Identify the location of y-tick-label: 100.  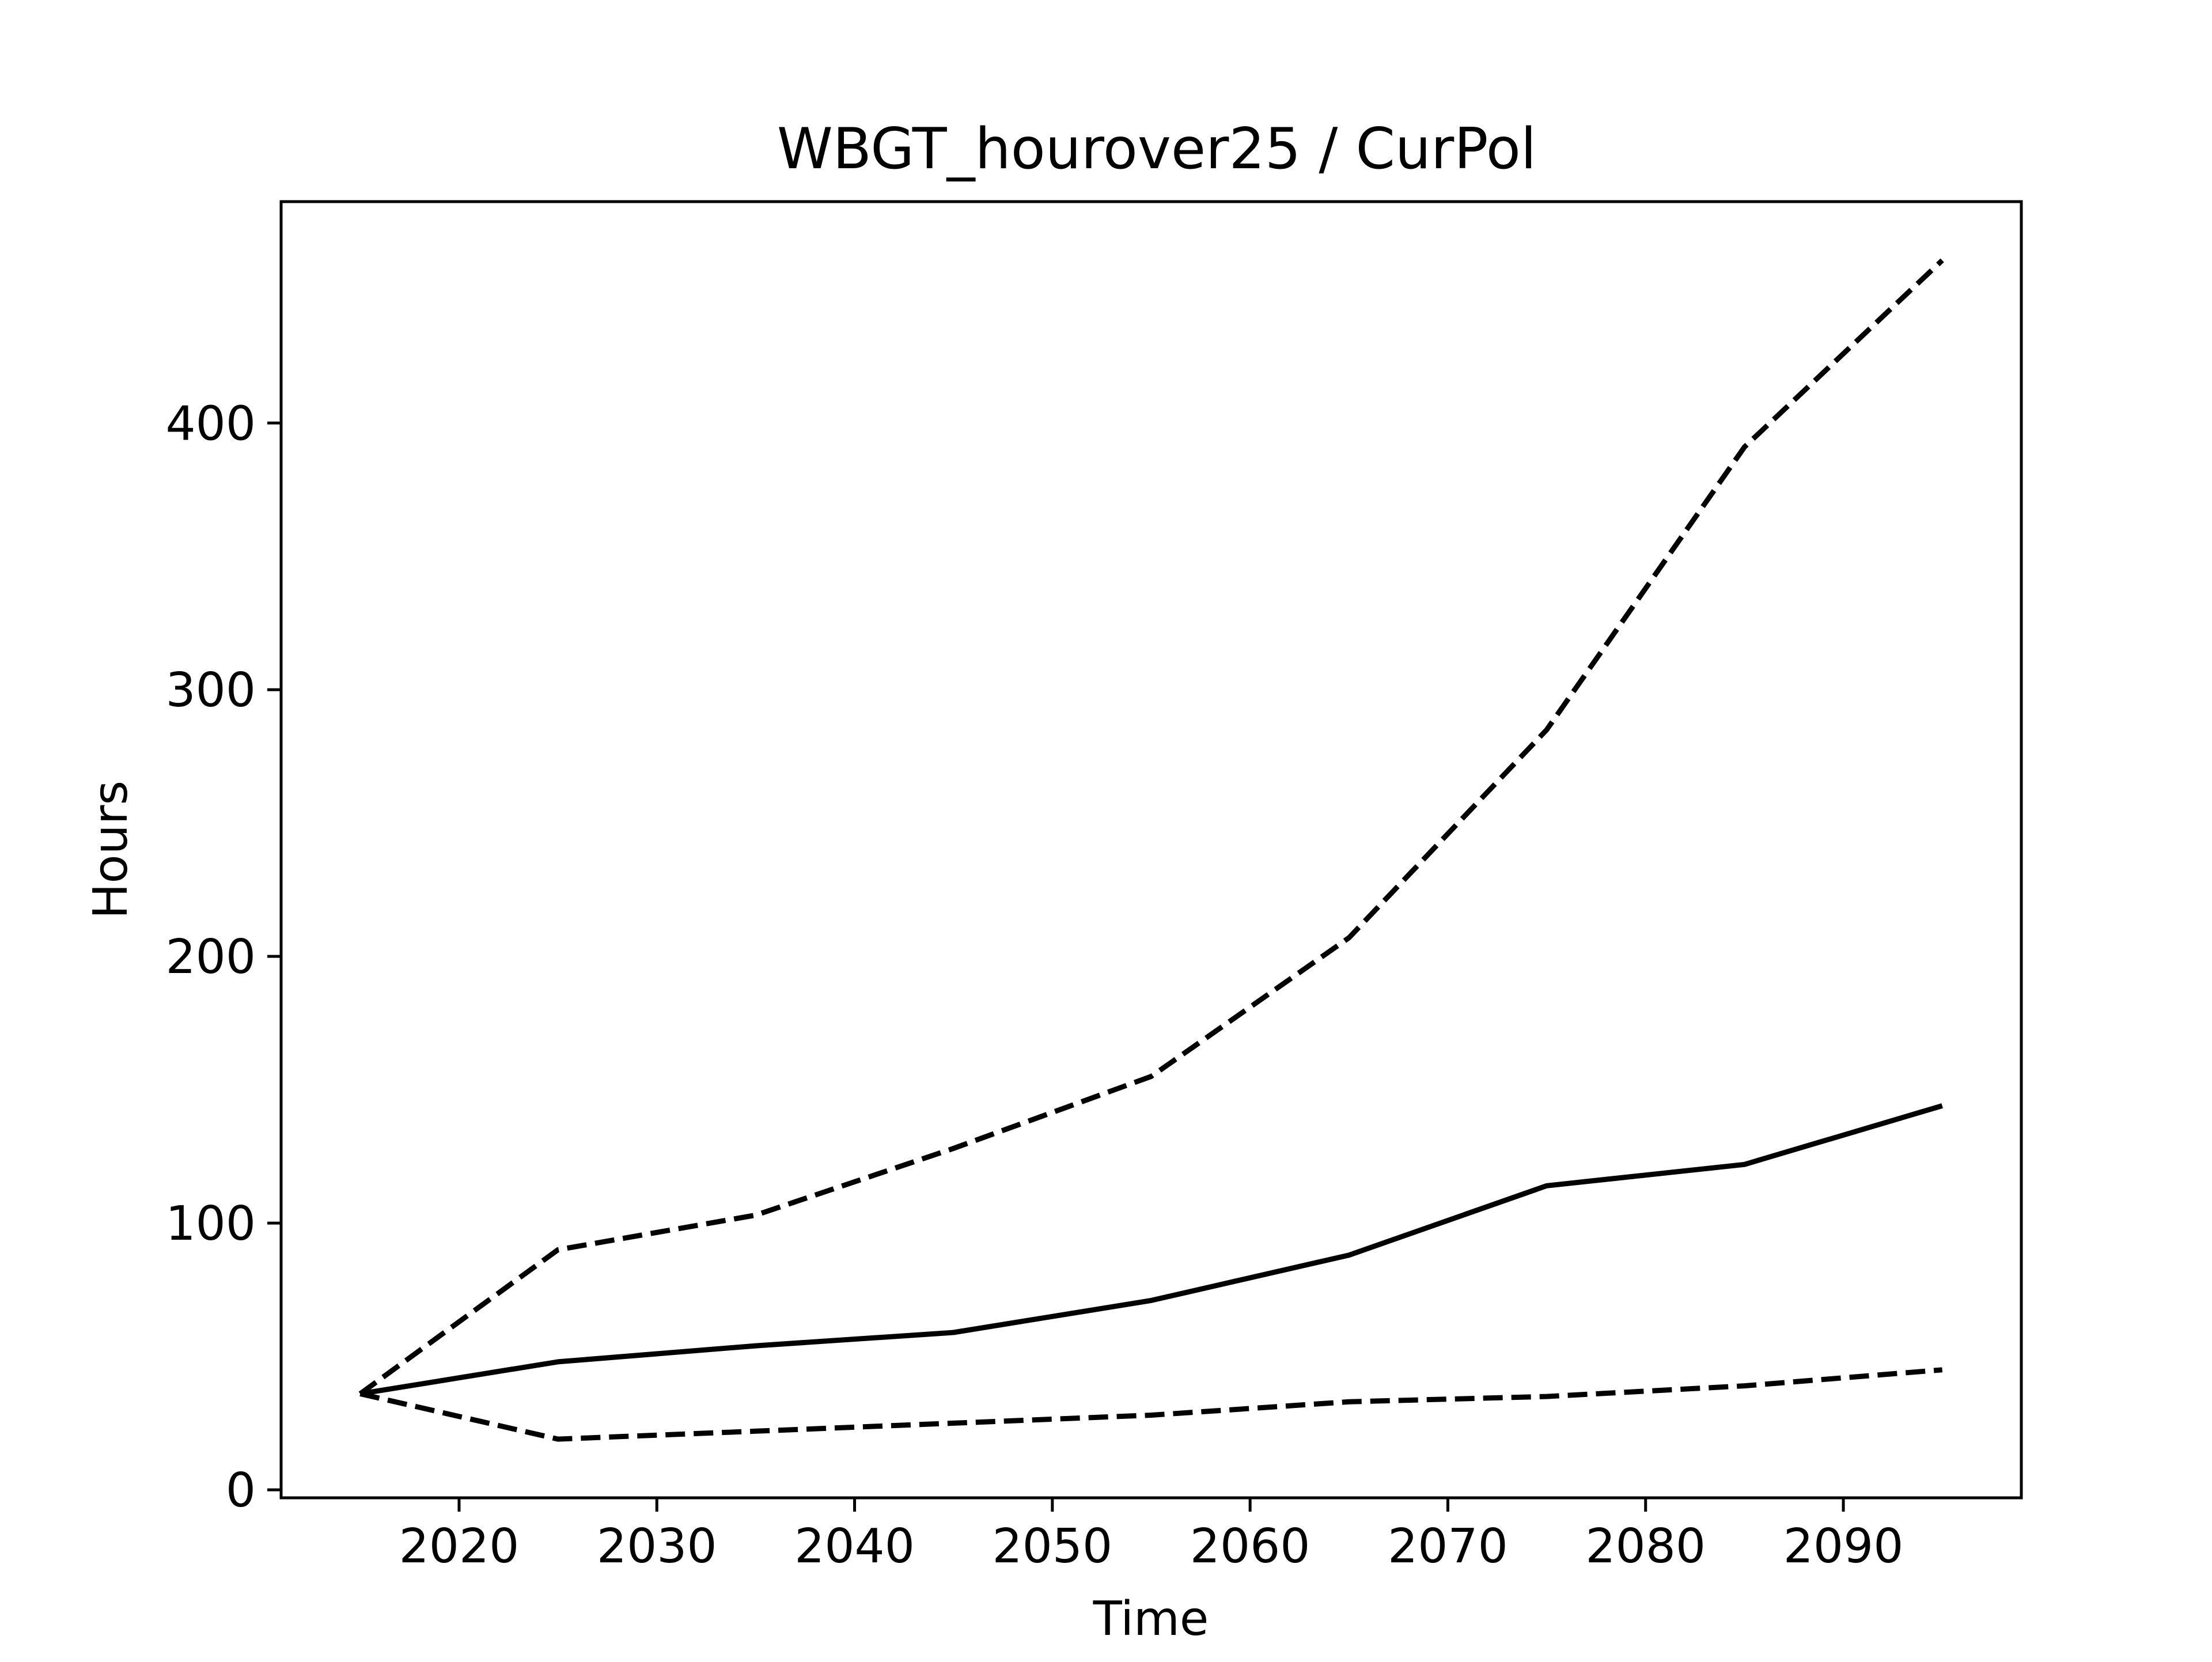
(210, 1224).